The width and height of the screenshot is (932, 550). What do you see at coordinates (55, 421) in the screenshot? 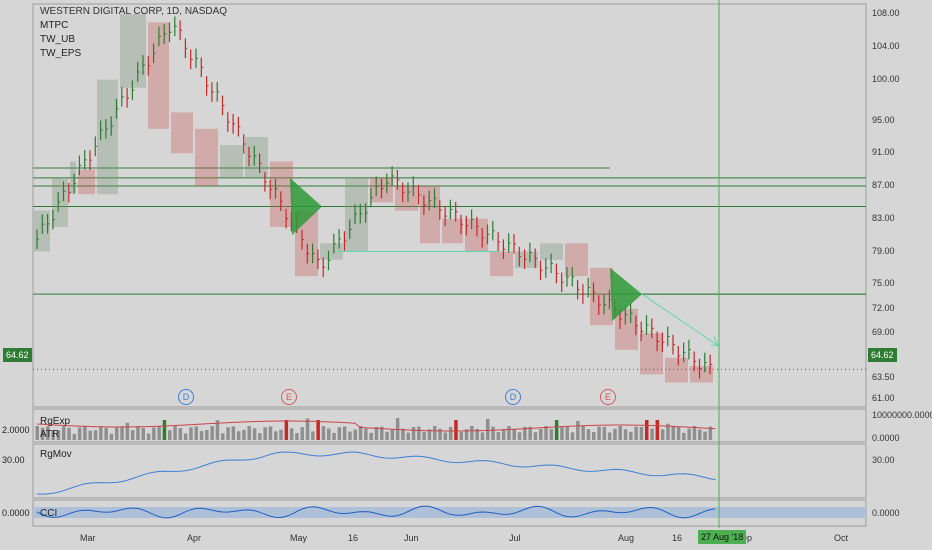
I see `indicator-rgexp: RgExp` at bounding box center [55, 421].